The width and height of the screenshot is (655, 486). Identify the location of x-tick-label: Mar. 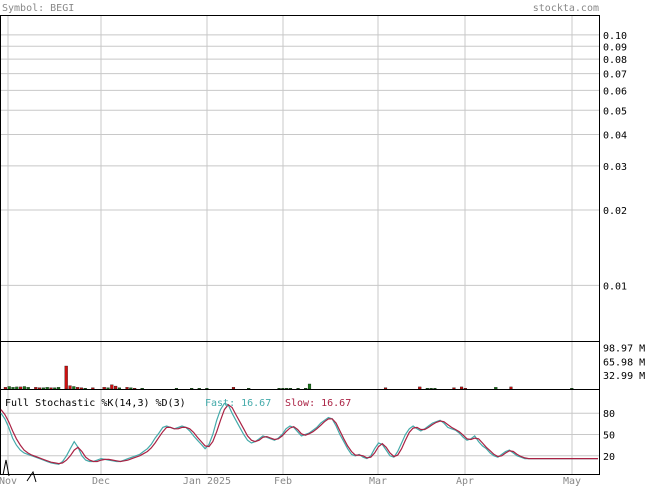
(378, 481).